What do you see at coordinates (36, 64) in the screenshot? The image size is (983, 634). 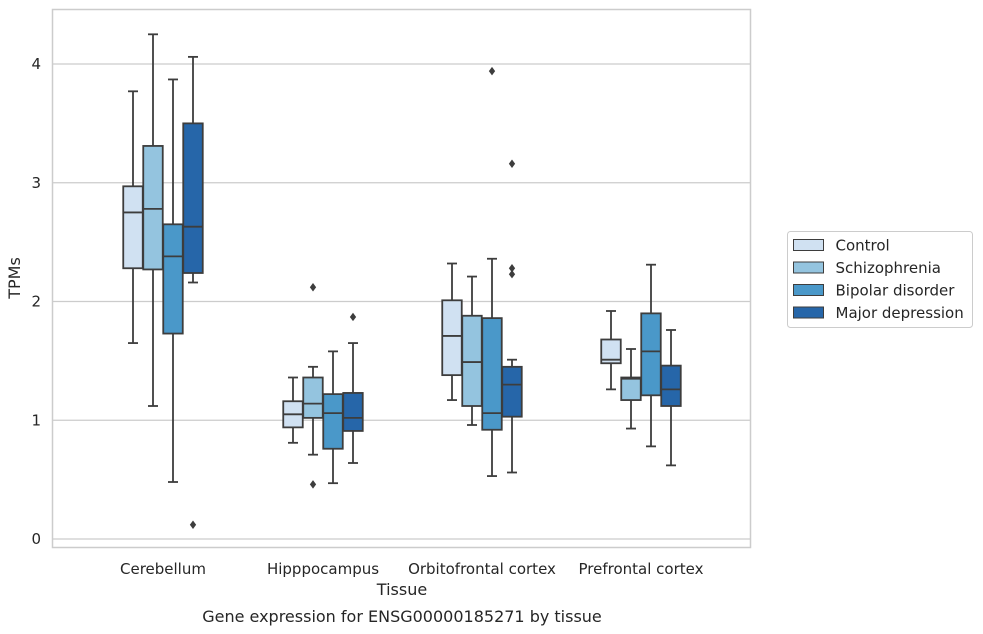 I see `y-tick-label: 4` at bounding box center [36, 64].